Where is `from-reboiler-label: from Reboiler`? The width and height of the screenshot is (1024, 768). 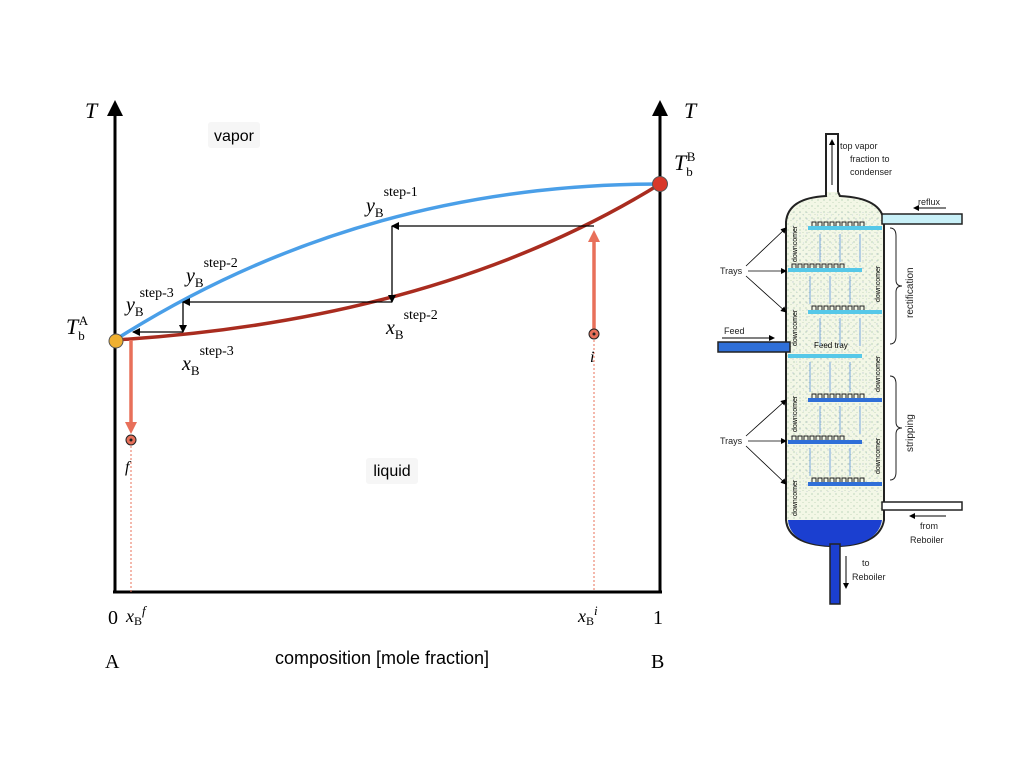
from-reboiler-label: from Reboiler is located at coordinates (927, 533).